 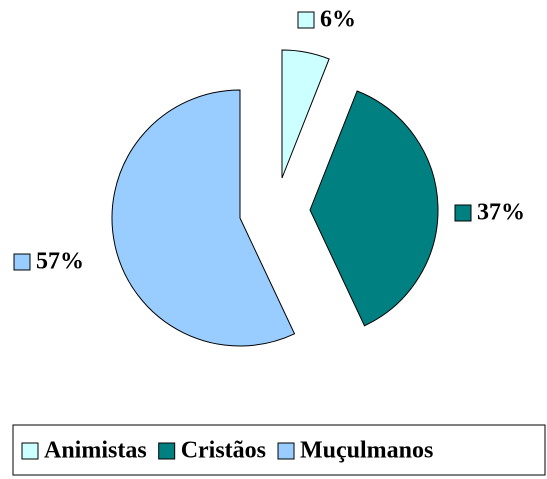 I want to click on data-label: 37%, so click(x=501, y=213).